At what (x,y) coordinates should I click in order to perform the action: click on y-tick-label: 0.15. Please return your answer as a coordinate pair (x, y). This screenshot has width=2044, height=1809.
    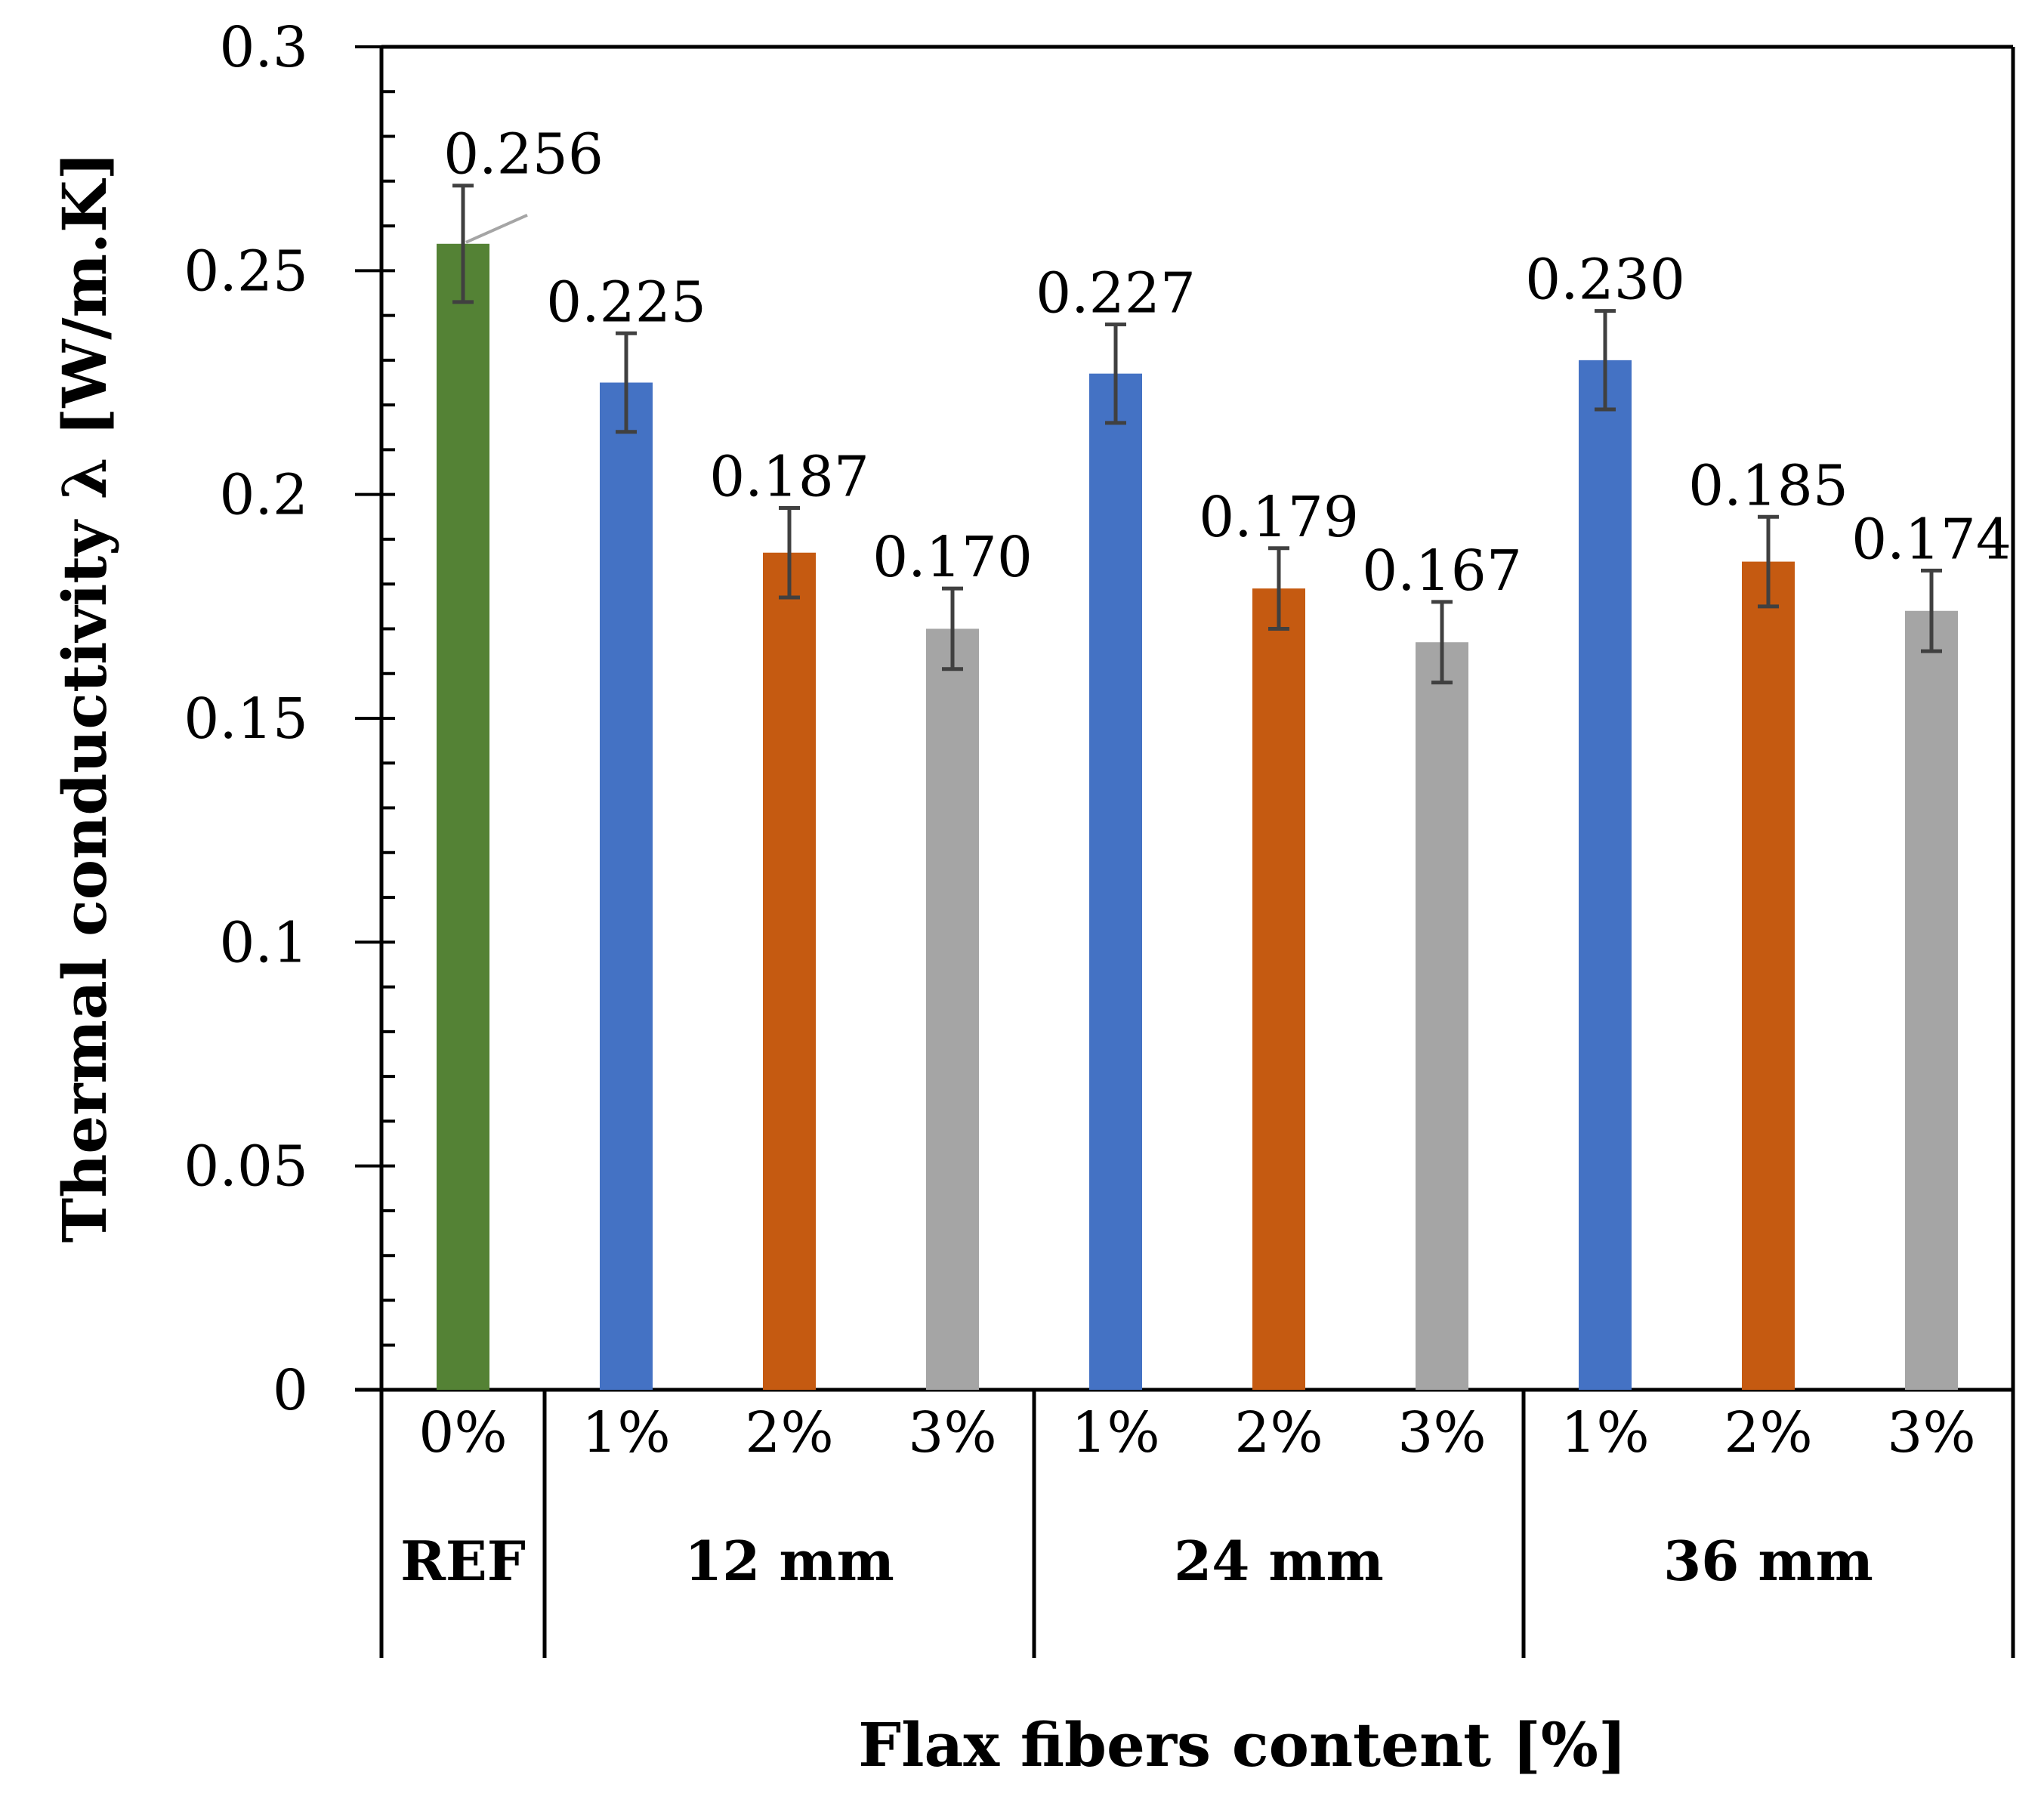
    Looking at the image, I should click on (246, 719).